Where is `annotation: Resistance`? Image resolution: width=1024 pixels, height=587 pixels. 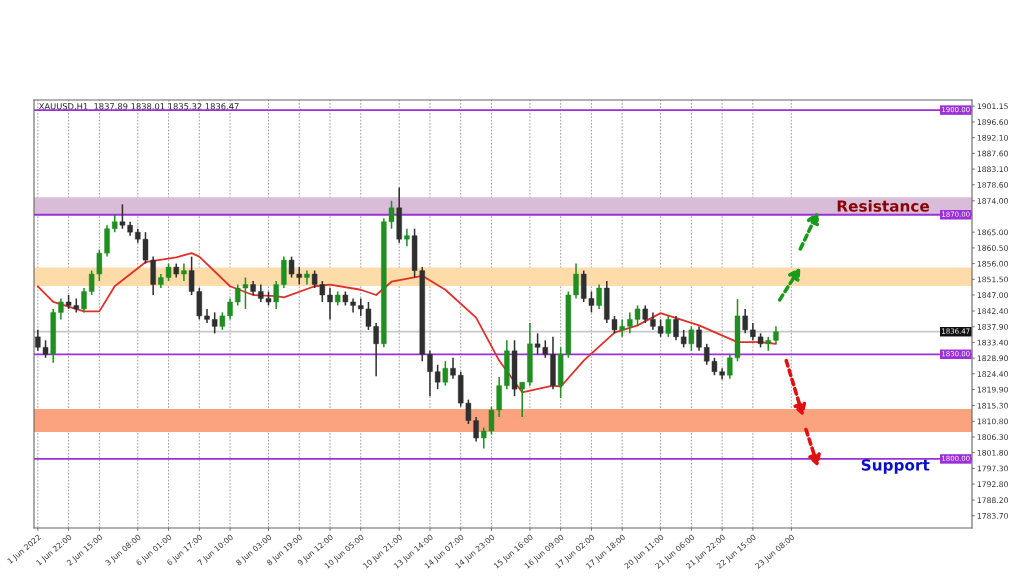 annotation: Resistance is located at coordinates (883, 205).